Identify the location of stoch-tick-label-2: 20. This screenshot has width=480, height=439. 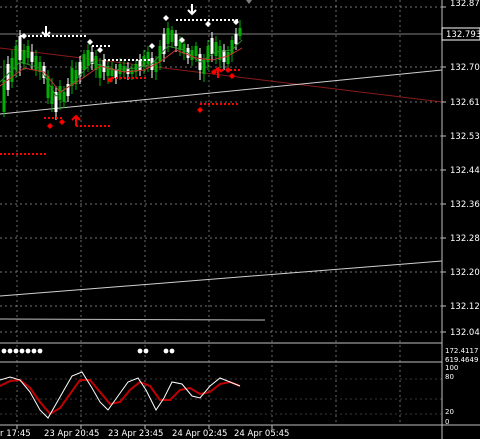
(449, 412).